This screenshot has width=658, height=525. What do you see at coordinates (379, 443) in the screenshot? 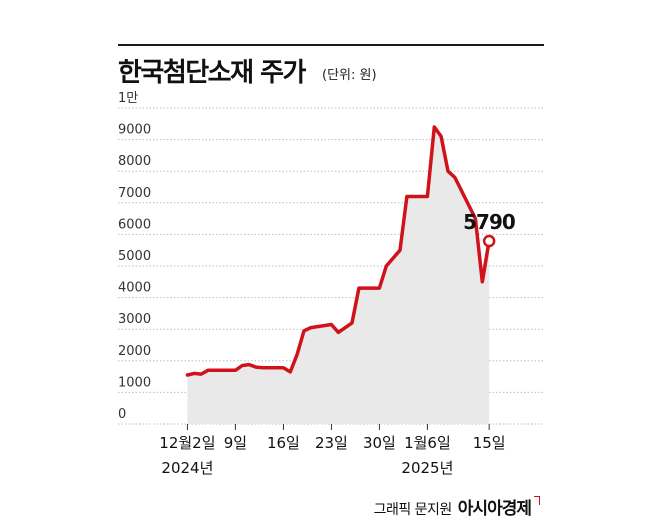
I see `x-tick-label: 30일` at bounding box center [379, 443].